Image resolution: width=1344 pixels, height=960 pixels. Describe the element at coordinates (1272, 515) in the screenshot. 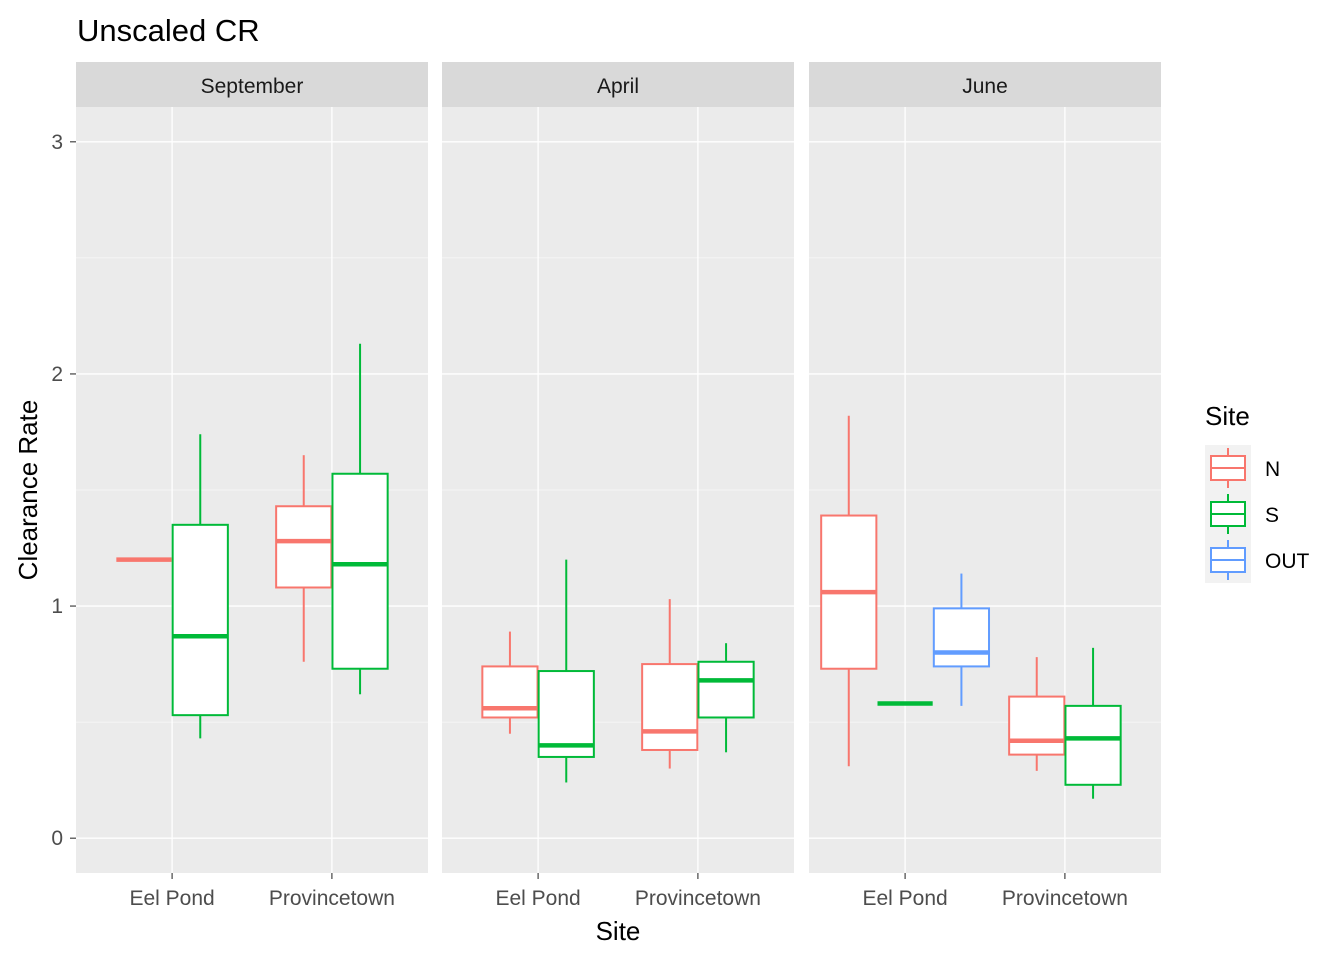

I see `legend-entry-label: S` at that location.